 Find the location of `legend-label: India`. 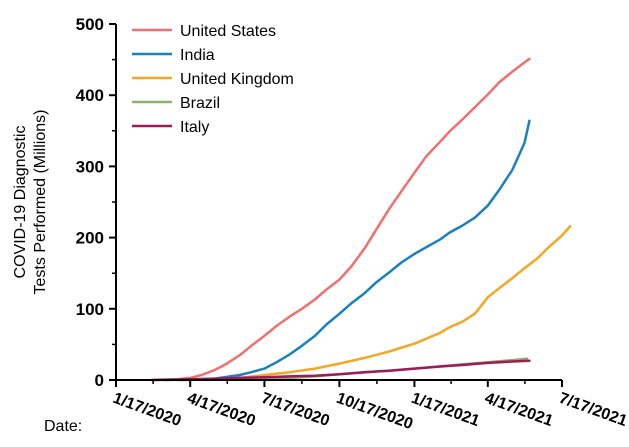

legend-label: India is located at coordinates (197, 55).